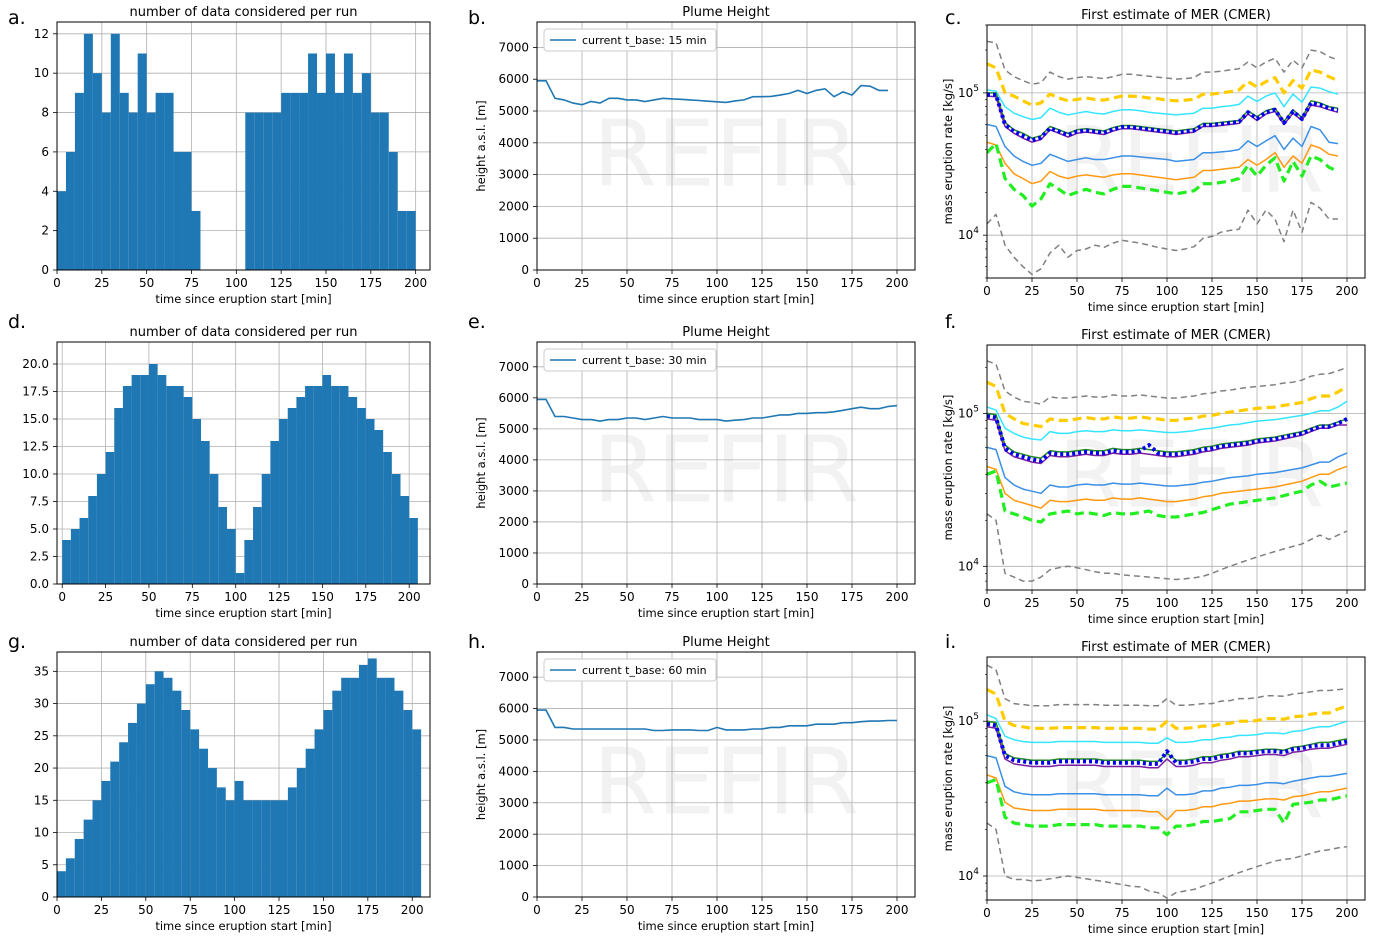 Image resolution: width=1377 pixels, height=943 pixels. What do you see at coordinates (513, 238) in the screenshot?
I see `y-tick-label: 1000` at bounding box center [513, 238].